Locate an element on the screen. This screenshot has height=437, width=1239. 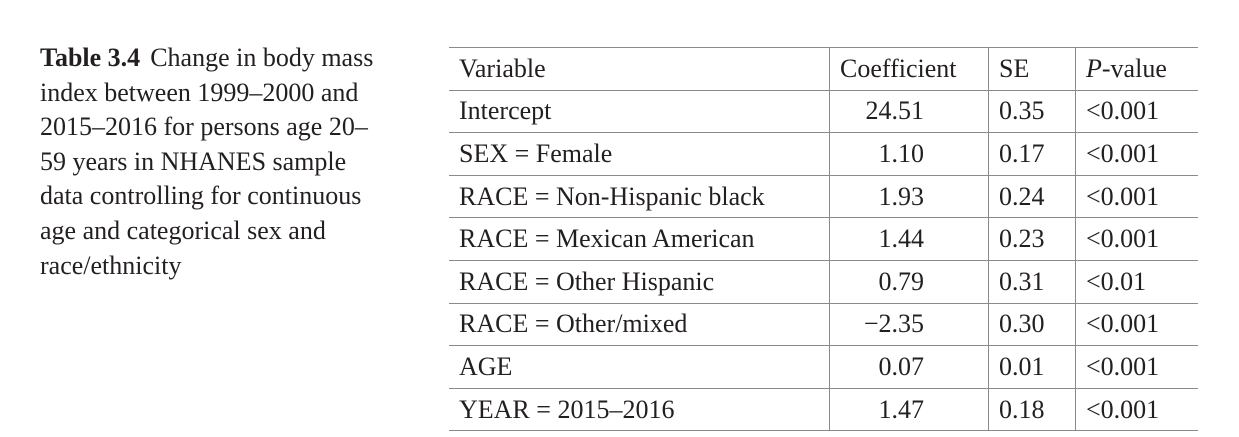
cell-coefficient: 0.07 is located at coordinates (909, 367).